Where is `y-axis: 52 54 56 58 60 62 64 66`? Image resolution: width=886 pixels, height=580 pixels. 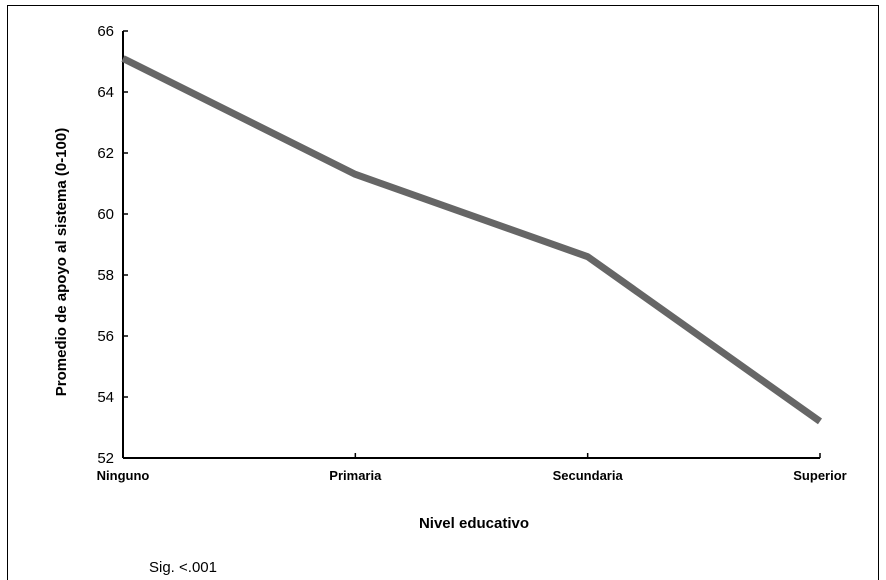 y-axis: 52 54 56 58 60 62 64 66 is located at coordinates (112, 245).